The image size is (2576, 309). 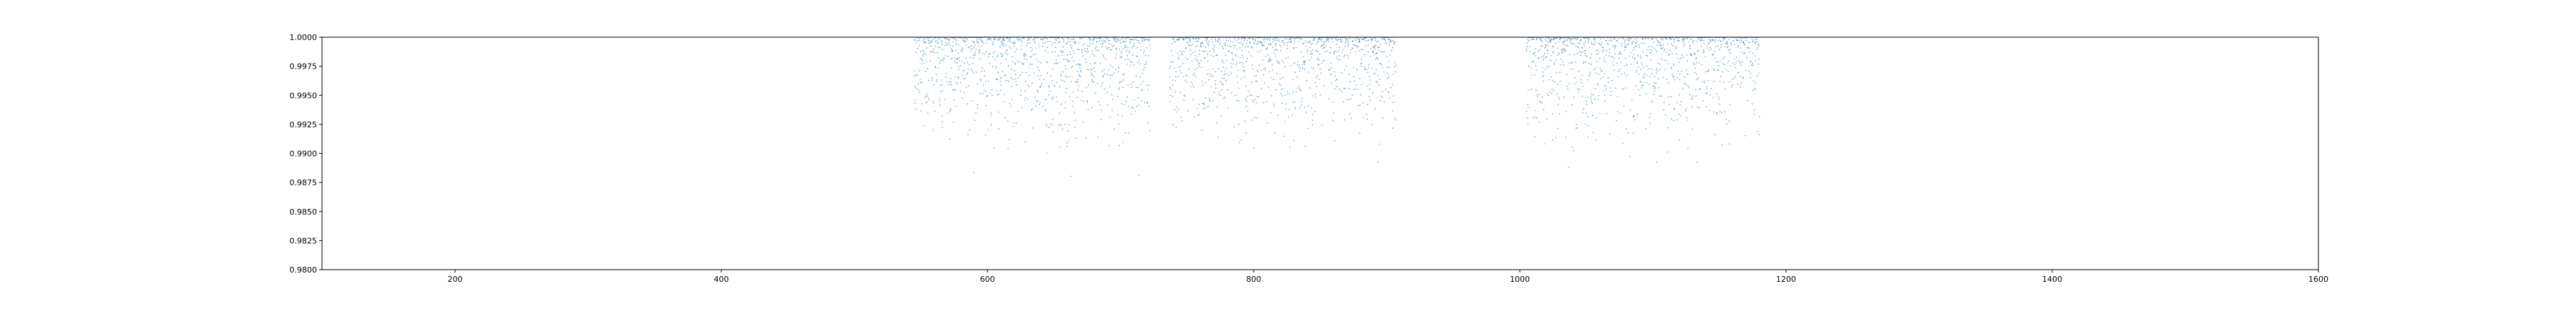 I want to click on y-tick-label: 0.9950, so click(x=304, y=95).